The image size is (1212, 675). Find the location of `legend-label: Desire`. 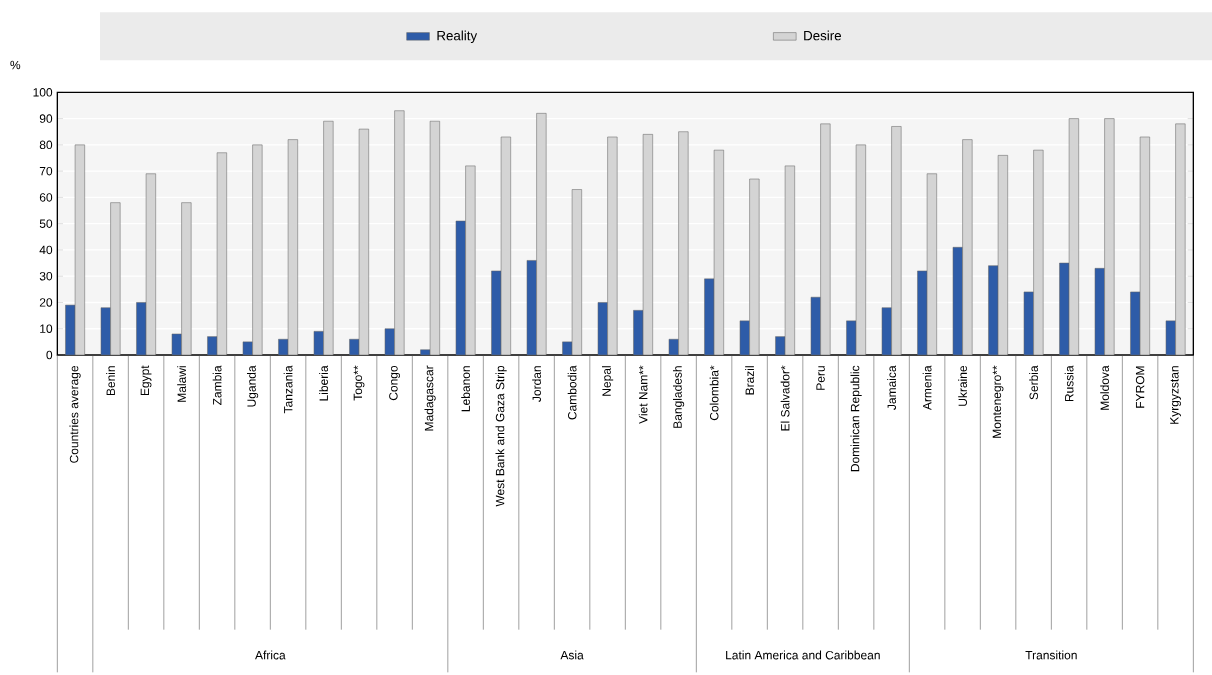

legend-label: Desire is located at coordinates (822, 35).